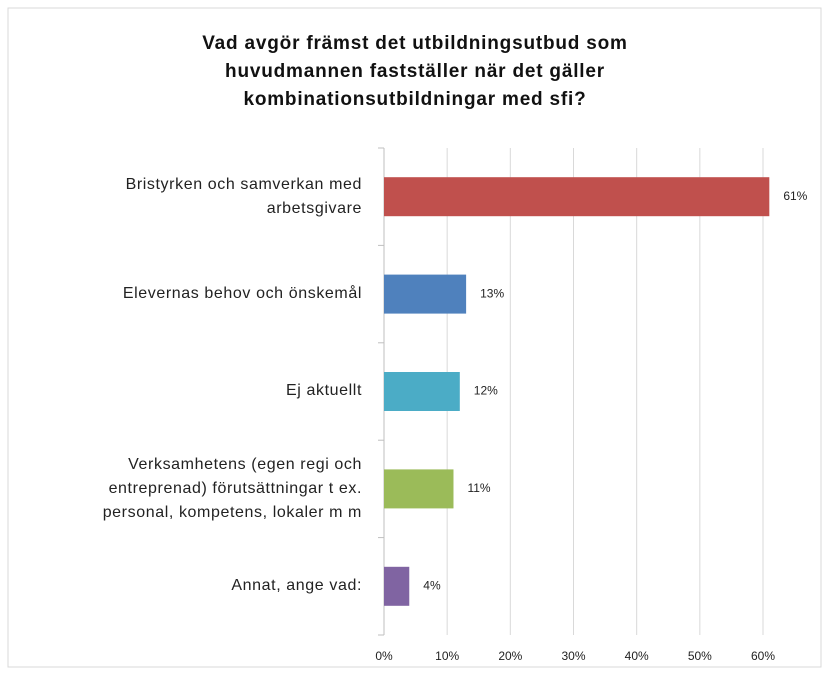  What do you see at coordinates (242, 294) in the screenshot?
I see `y-tick-label: Elevernas behov och önskemål` at bounding box center [242, 294].